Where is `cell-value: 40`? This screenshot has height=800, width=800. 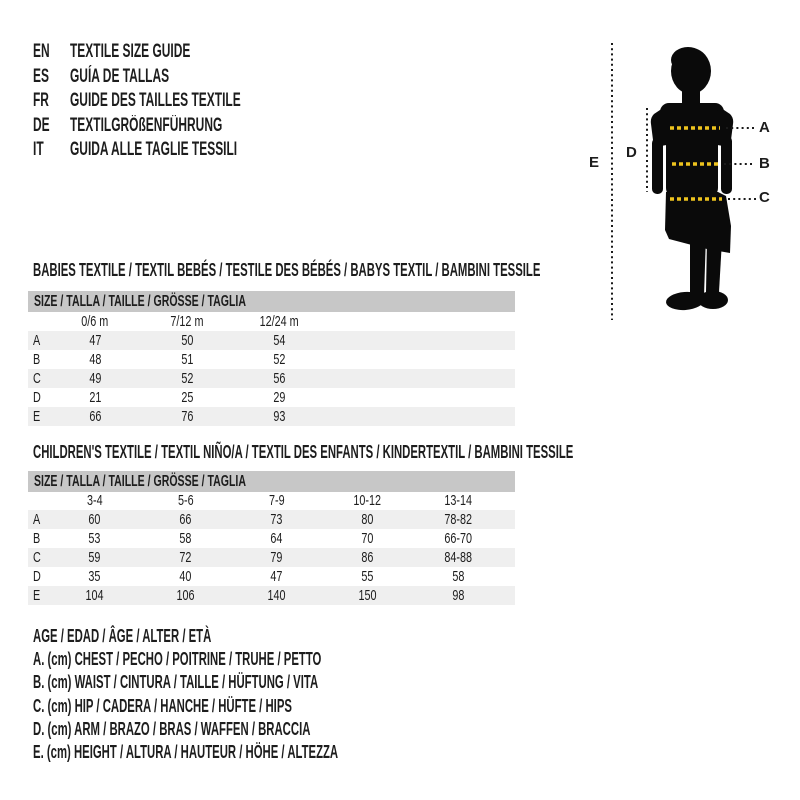
cell-value: 40 is located at coordinates (185, 576).